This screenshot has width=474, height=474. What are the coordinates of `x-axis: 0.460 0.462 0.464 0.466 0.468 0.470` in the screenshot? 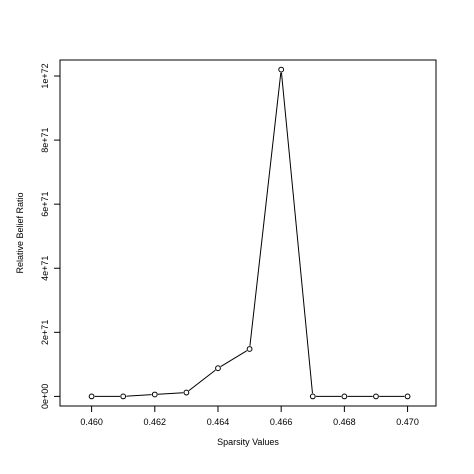 It's located at (249, 416).